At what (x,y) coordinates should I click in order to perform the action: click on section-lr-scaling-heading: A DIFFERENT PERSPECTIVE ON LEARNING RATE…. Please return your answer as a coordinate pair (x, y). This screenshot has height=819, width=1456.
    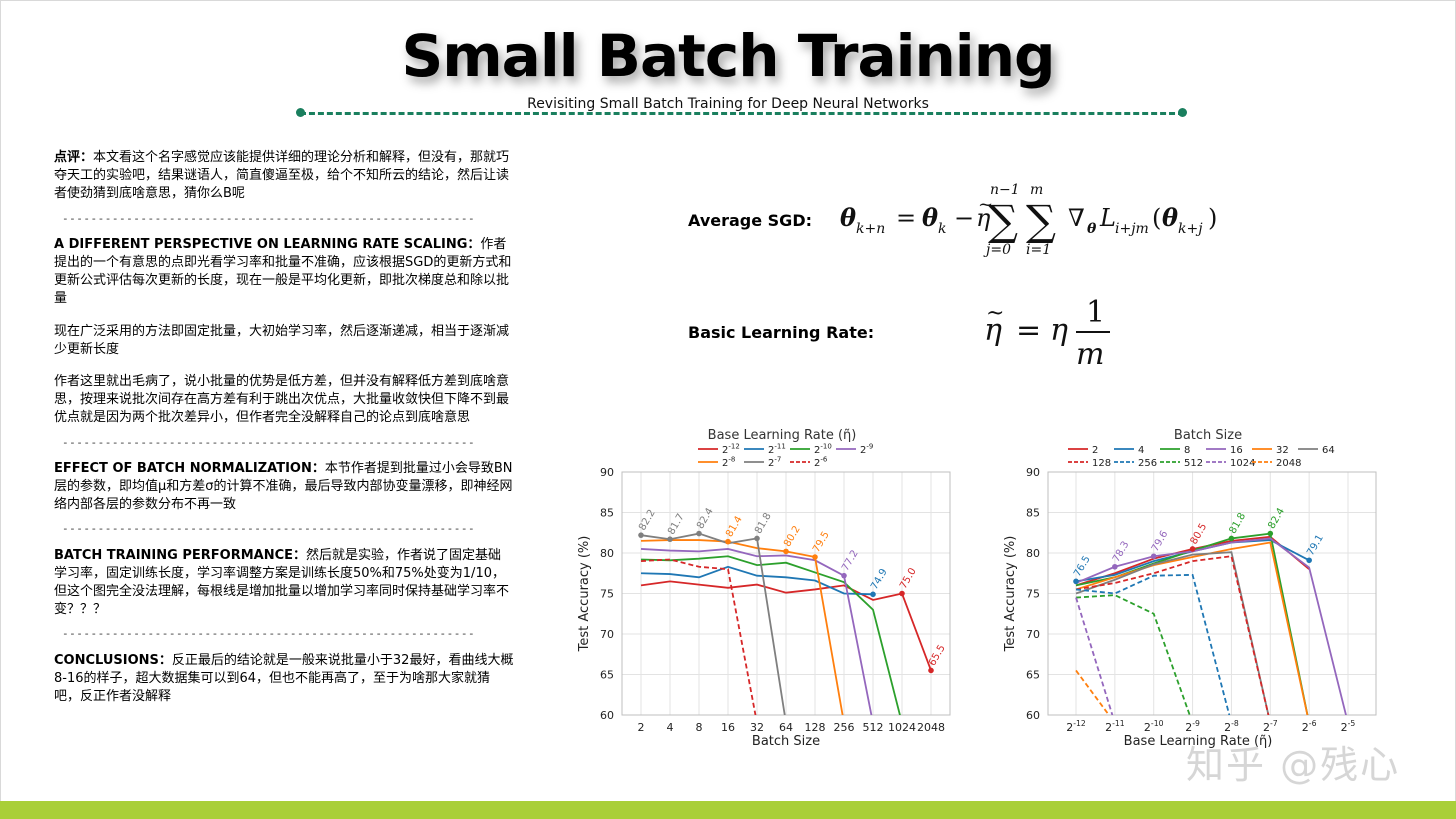
    Looking at the image, I should click on (261, 244).